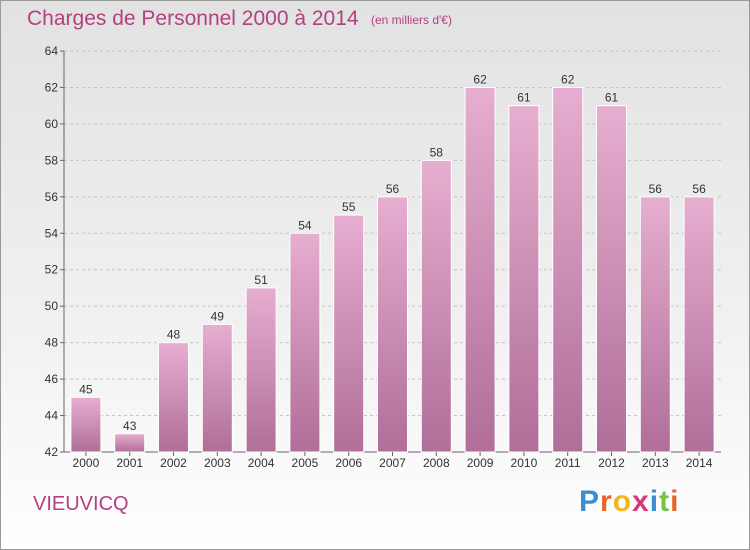  I want to click on bar-2005, so click(305, 342).